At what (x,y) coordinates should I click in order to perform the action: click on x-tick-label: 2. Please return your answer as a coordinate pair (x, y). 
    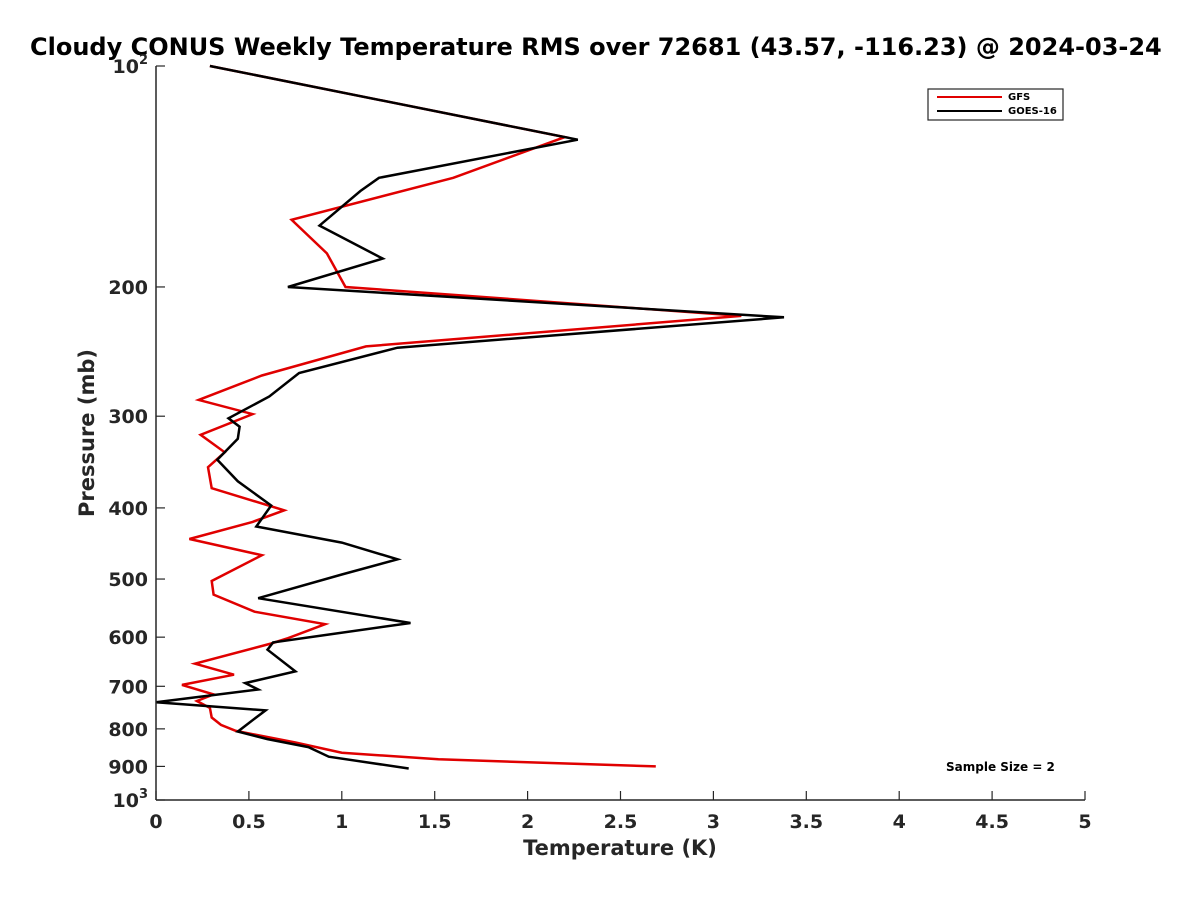
    Looking at the image, I should click on (527, 822).